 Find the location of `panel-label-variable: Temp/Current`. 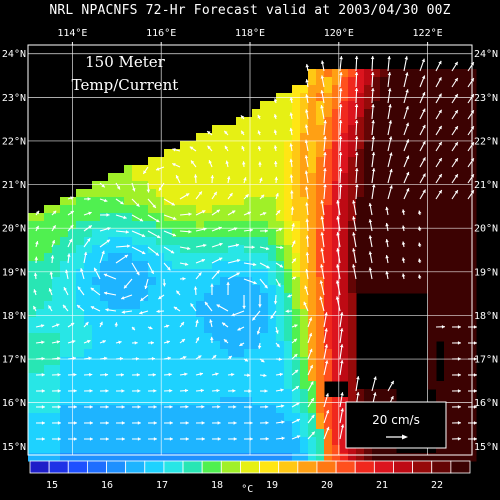

panel-label-variable: Temp/Current is located at coordinates (125, 85).